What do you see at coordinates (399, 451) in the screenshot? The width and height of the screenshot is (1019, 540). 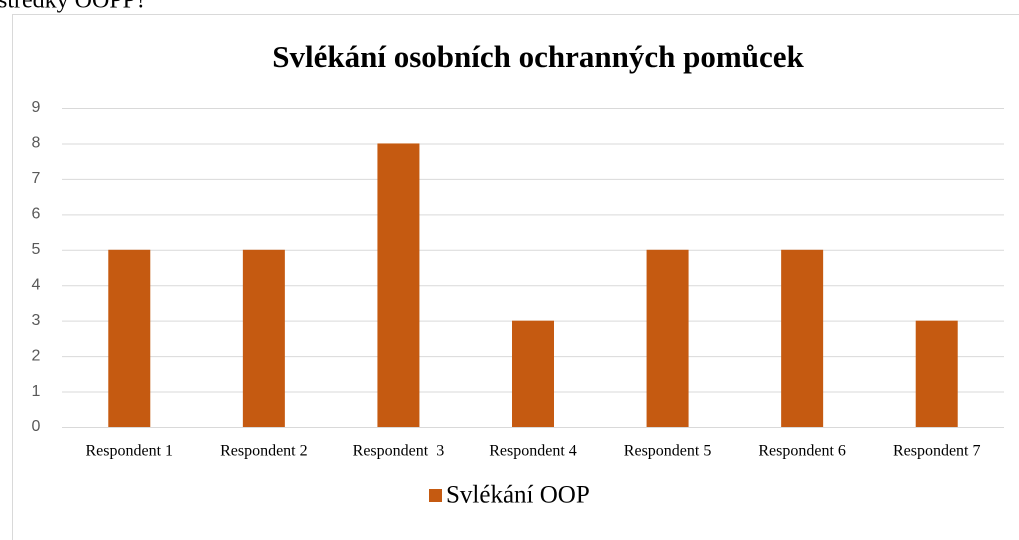 I see `x-tick-label: Respondent 3` at bounding box center [399, 451].